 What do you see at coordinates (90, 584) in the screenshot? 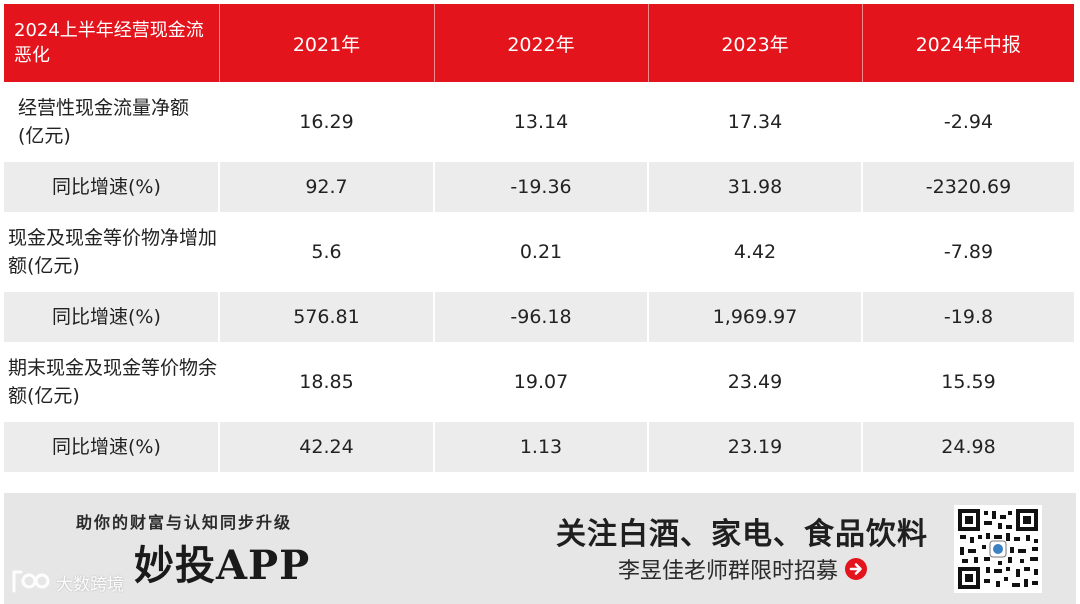
I see `watermark-text: 大数跨境` at bounding box center [90, 584].